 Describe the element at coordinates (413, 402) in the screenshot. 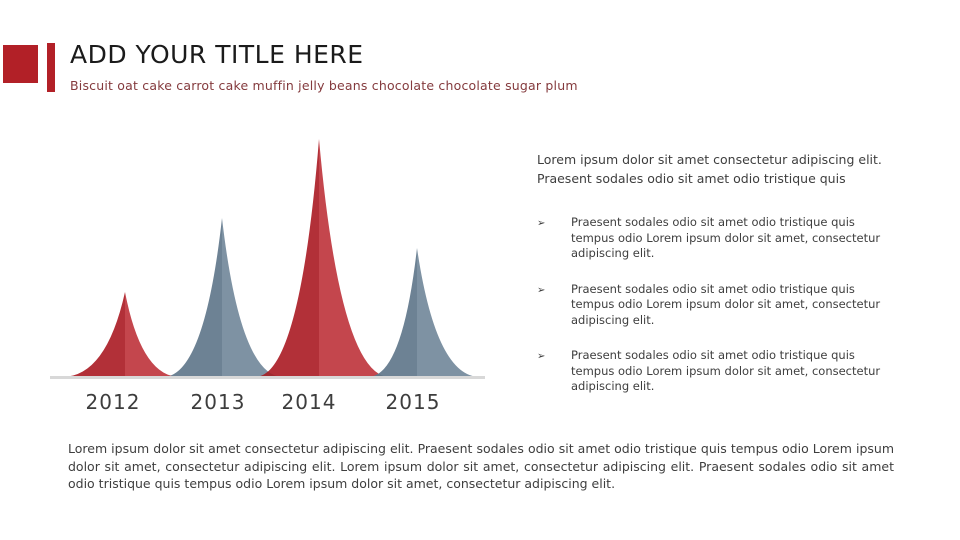

I see `axis-label-2015: 2015` at that location.